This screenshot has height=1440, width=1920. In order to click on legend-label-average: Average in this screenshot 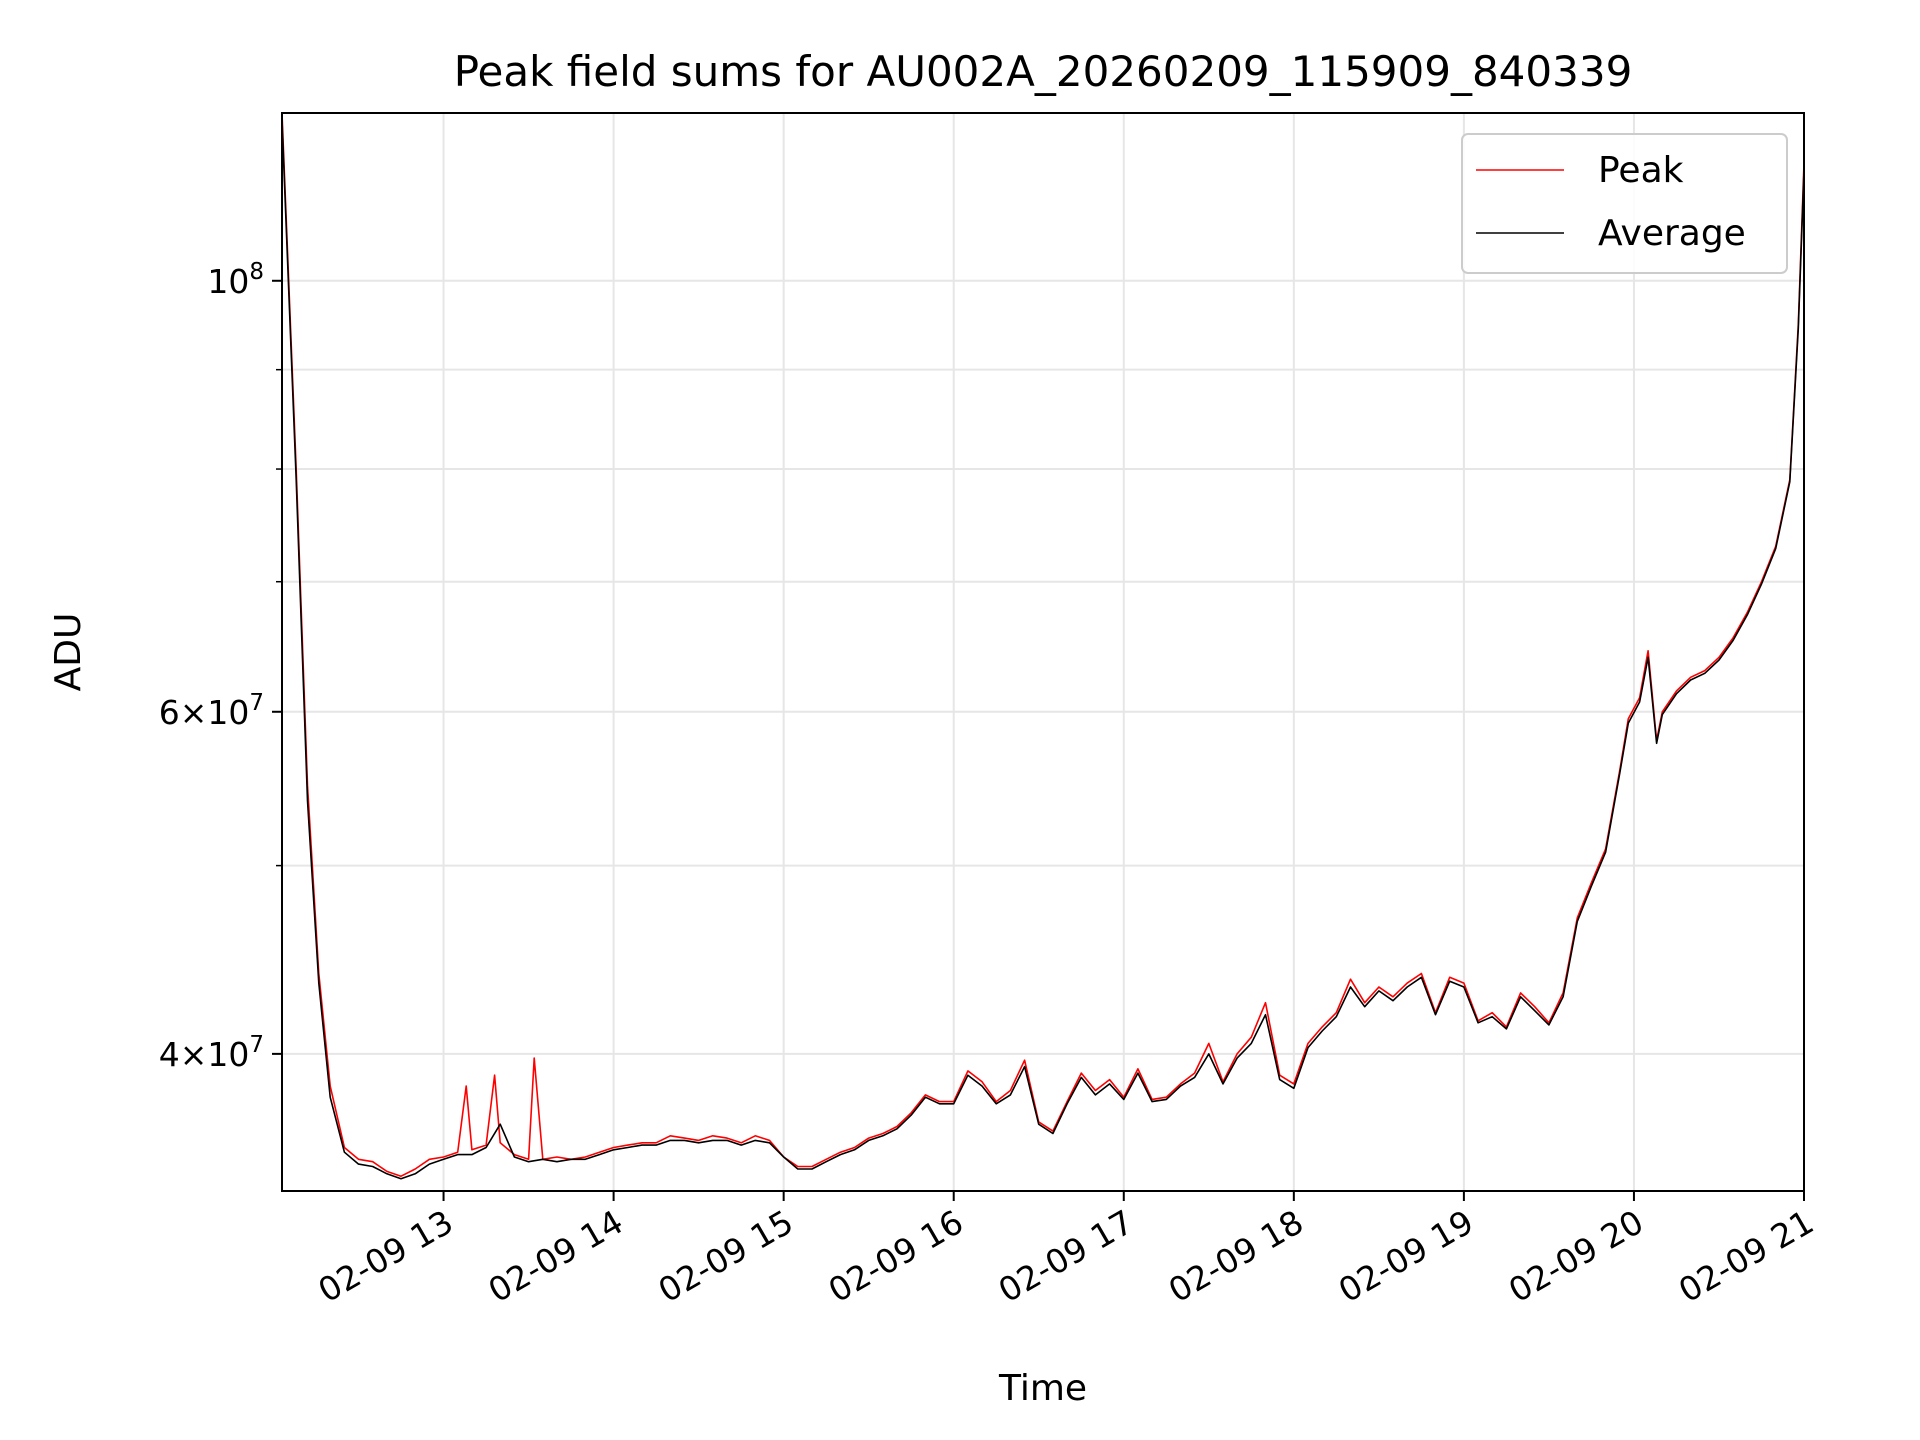, I will do `click(1672, 233)`.